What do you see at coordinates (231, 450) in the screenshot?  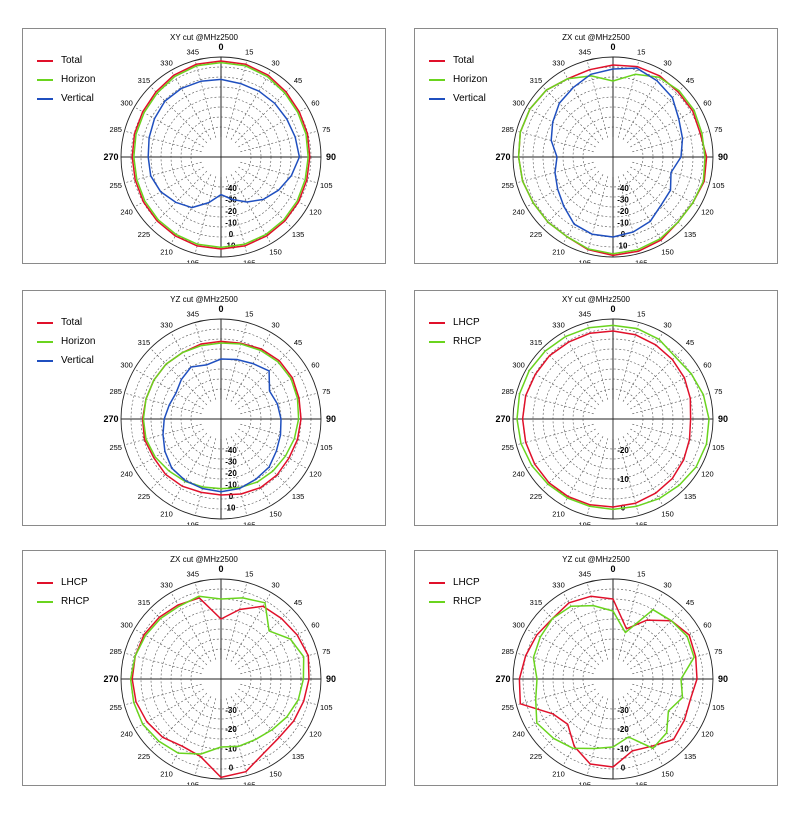 I see `radial-tick-label: -40` at bounding box center [231, 450].